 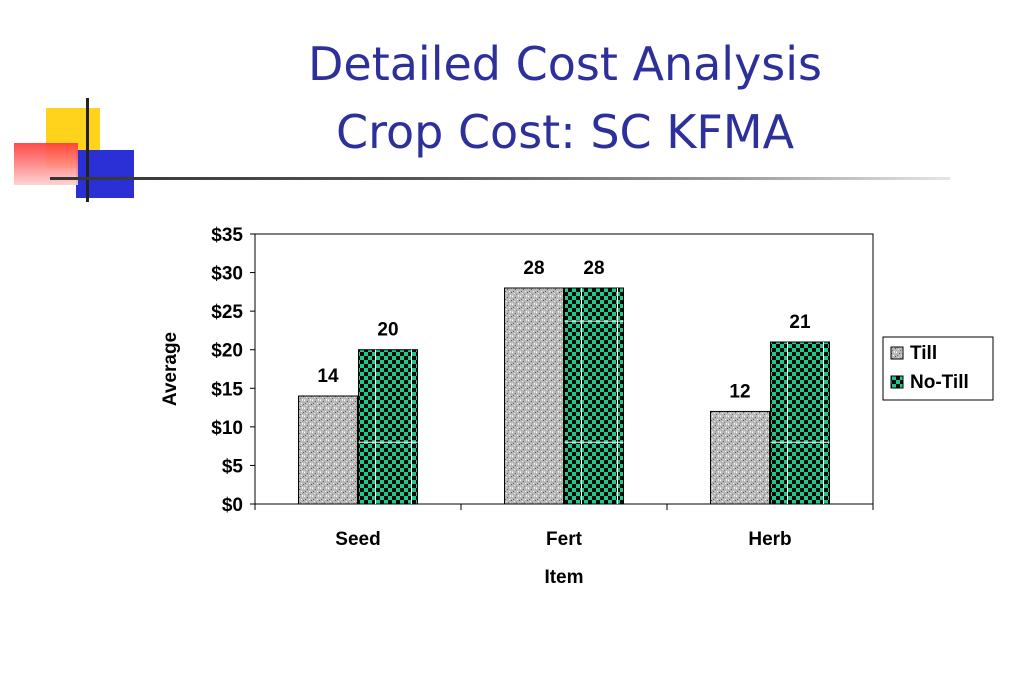 I want to click on x-axis-title: Item, so click(x=563, y=577).